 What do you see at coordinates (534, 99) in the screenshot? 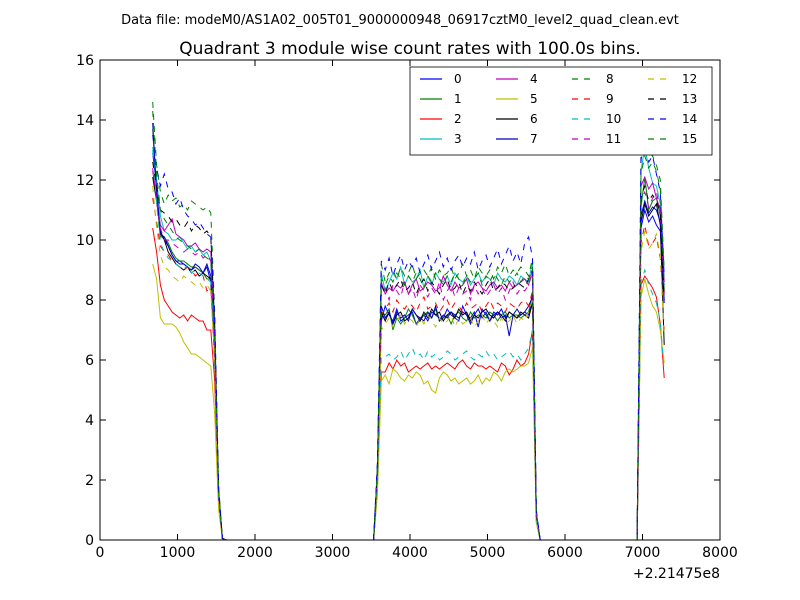
I see `legend-label-5: 5` at bounding box center [534, 99].